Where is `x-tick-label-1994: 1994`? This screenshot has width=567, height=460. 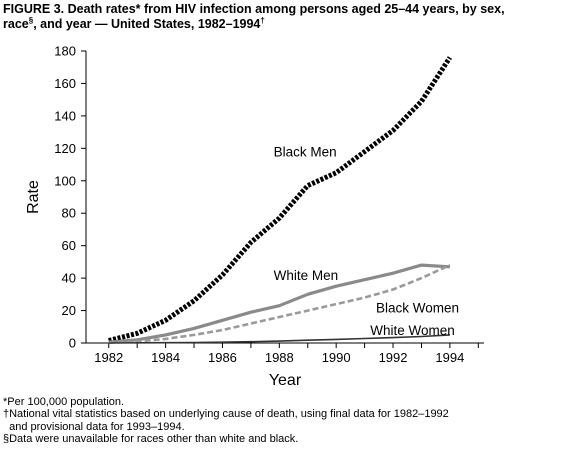
x-tick-label-1994: 1994 is located at coordinates (449, 357).